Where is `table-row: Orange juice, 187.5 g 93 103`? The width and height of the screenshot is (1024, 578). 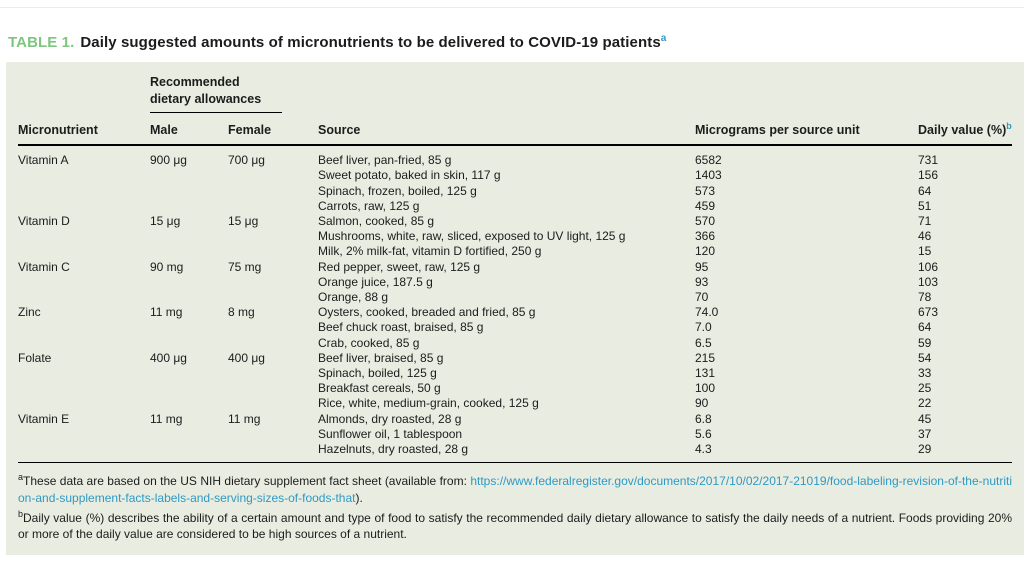 table-row: Orange juice, 187.5 g 93 103 is located at coordinates (515, 282).